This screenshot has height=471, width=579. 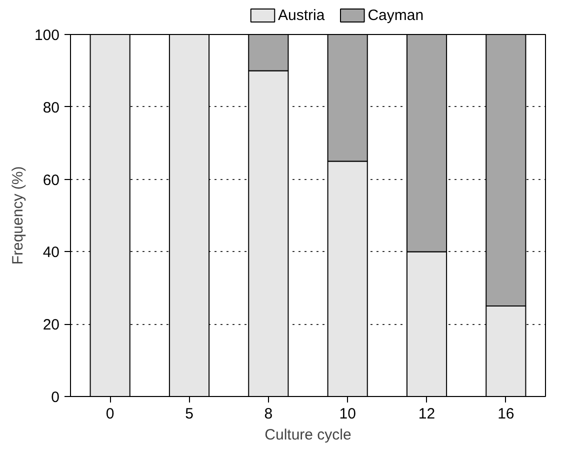 What do you see at coordinates (17, 215) in the screenshot?
I see `y-axis-title: Frequency (%)` at bounding box center [17, 215].